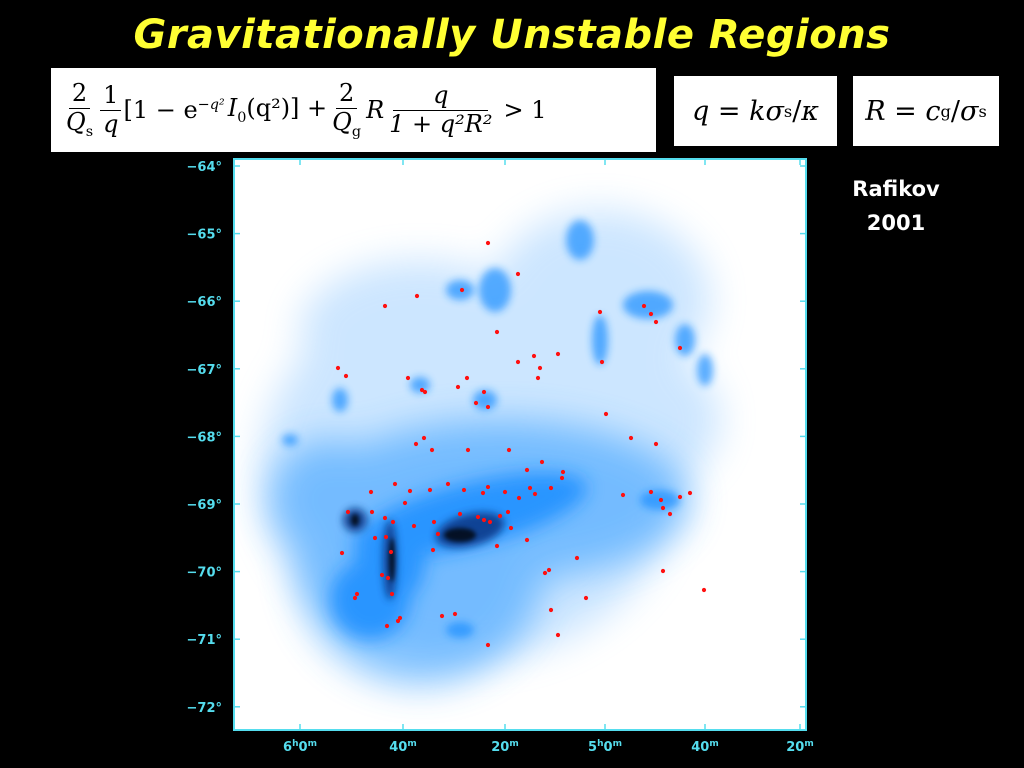  What do you see at coordinates (204, 438) in the screenshot?
I see `y-axis-labels: −64° −65° −66° −67° −68° −69° −70° −71° −72°` at bounding box center [204, 438].